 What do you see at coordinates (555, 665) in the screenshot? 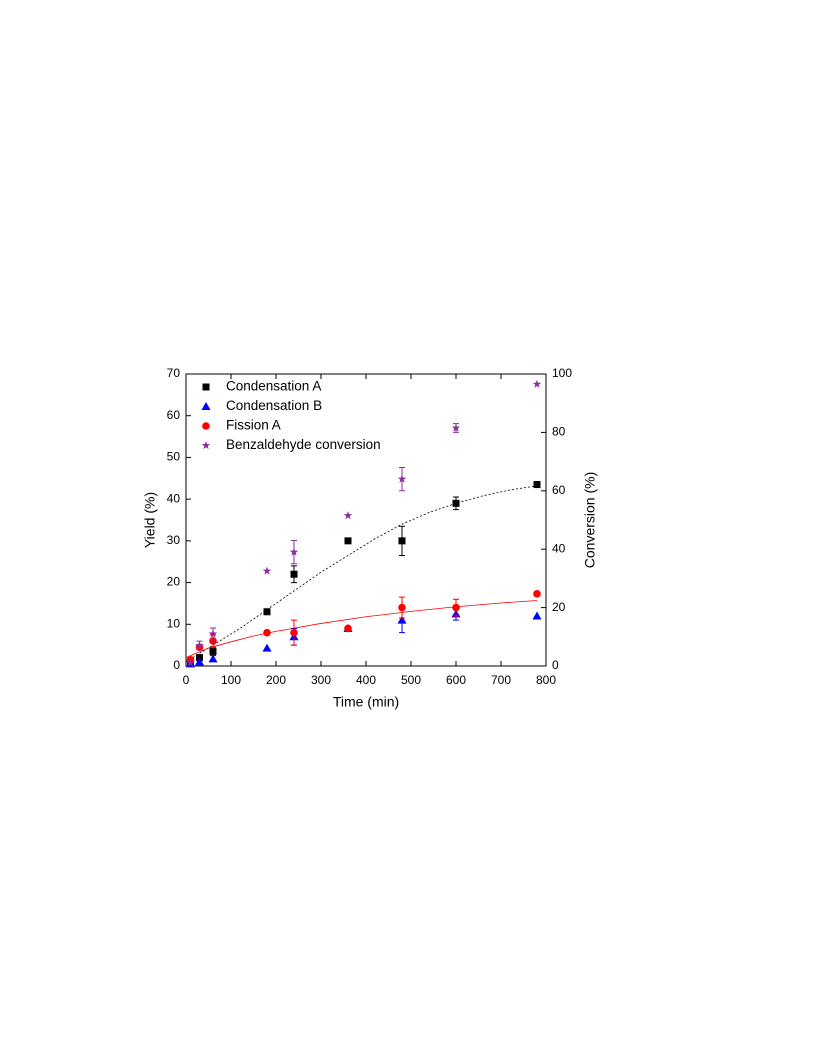
I see `y2-tick-label: 0` at bounding box center [555, 665].